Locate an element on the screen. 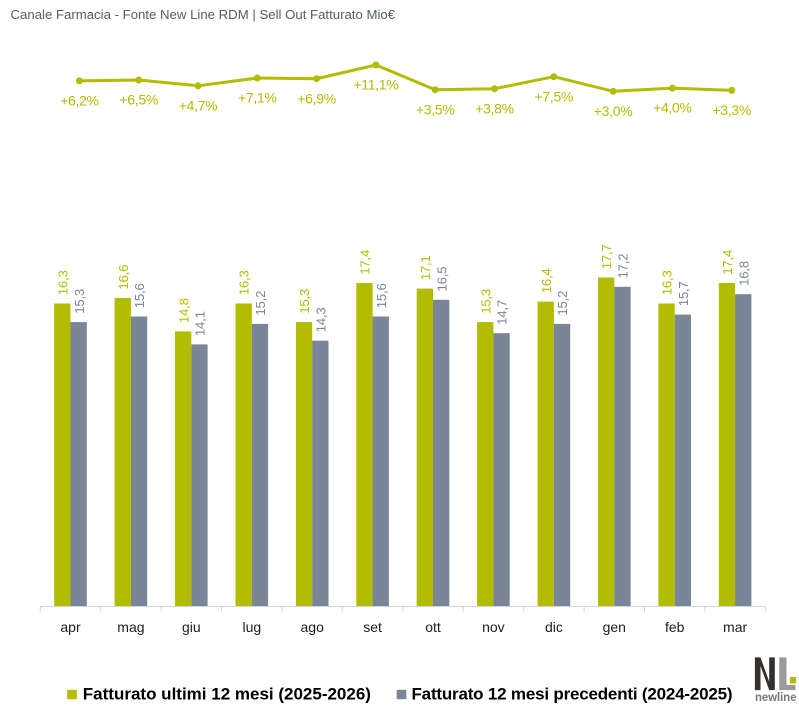 This screenshot has width=799, height=721. svg-text: nov is located at coordinates (493, 627).